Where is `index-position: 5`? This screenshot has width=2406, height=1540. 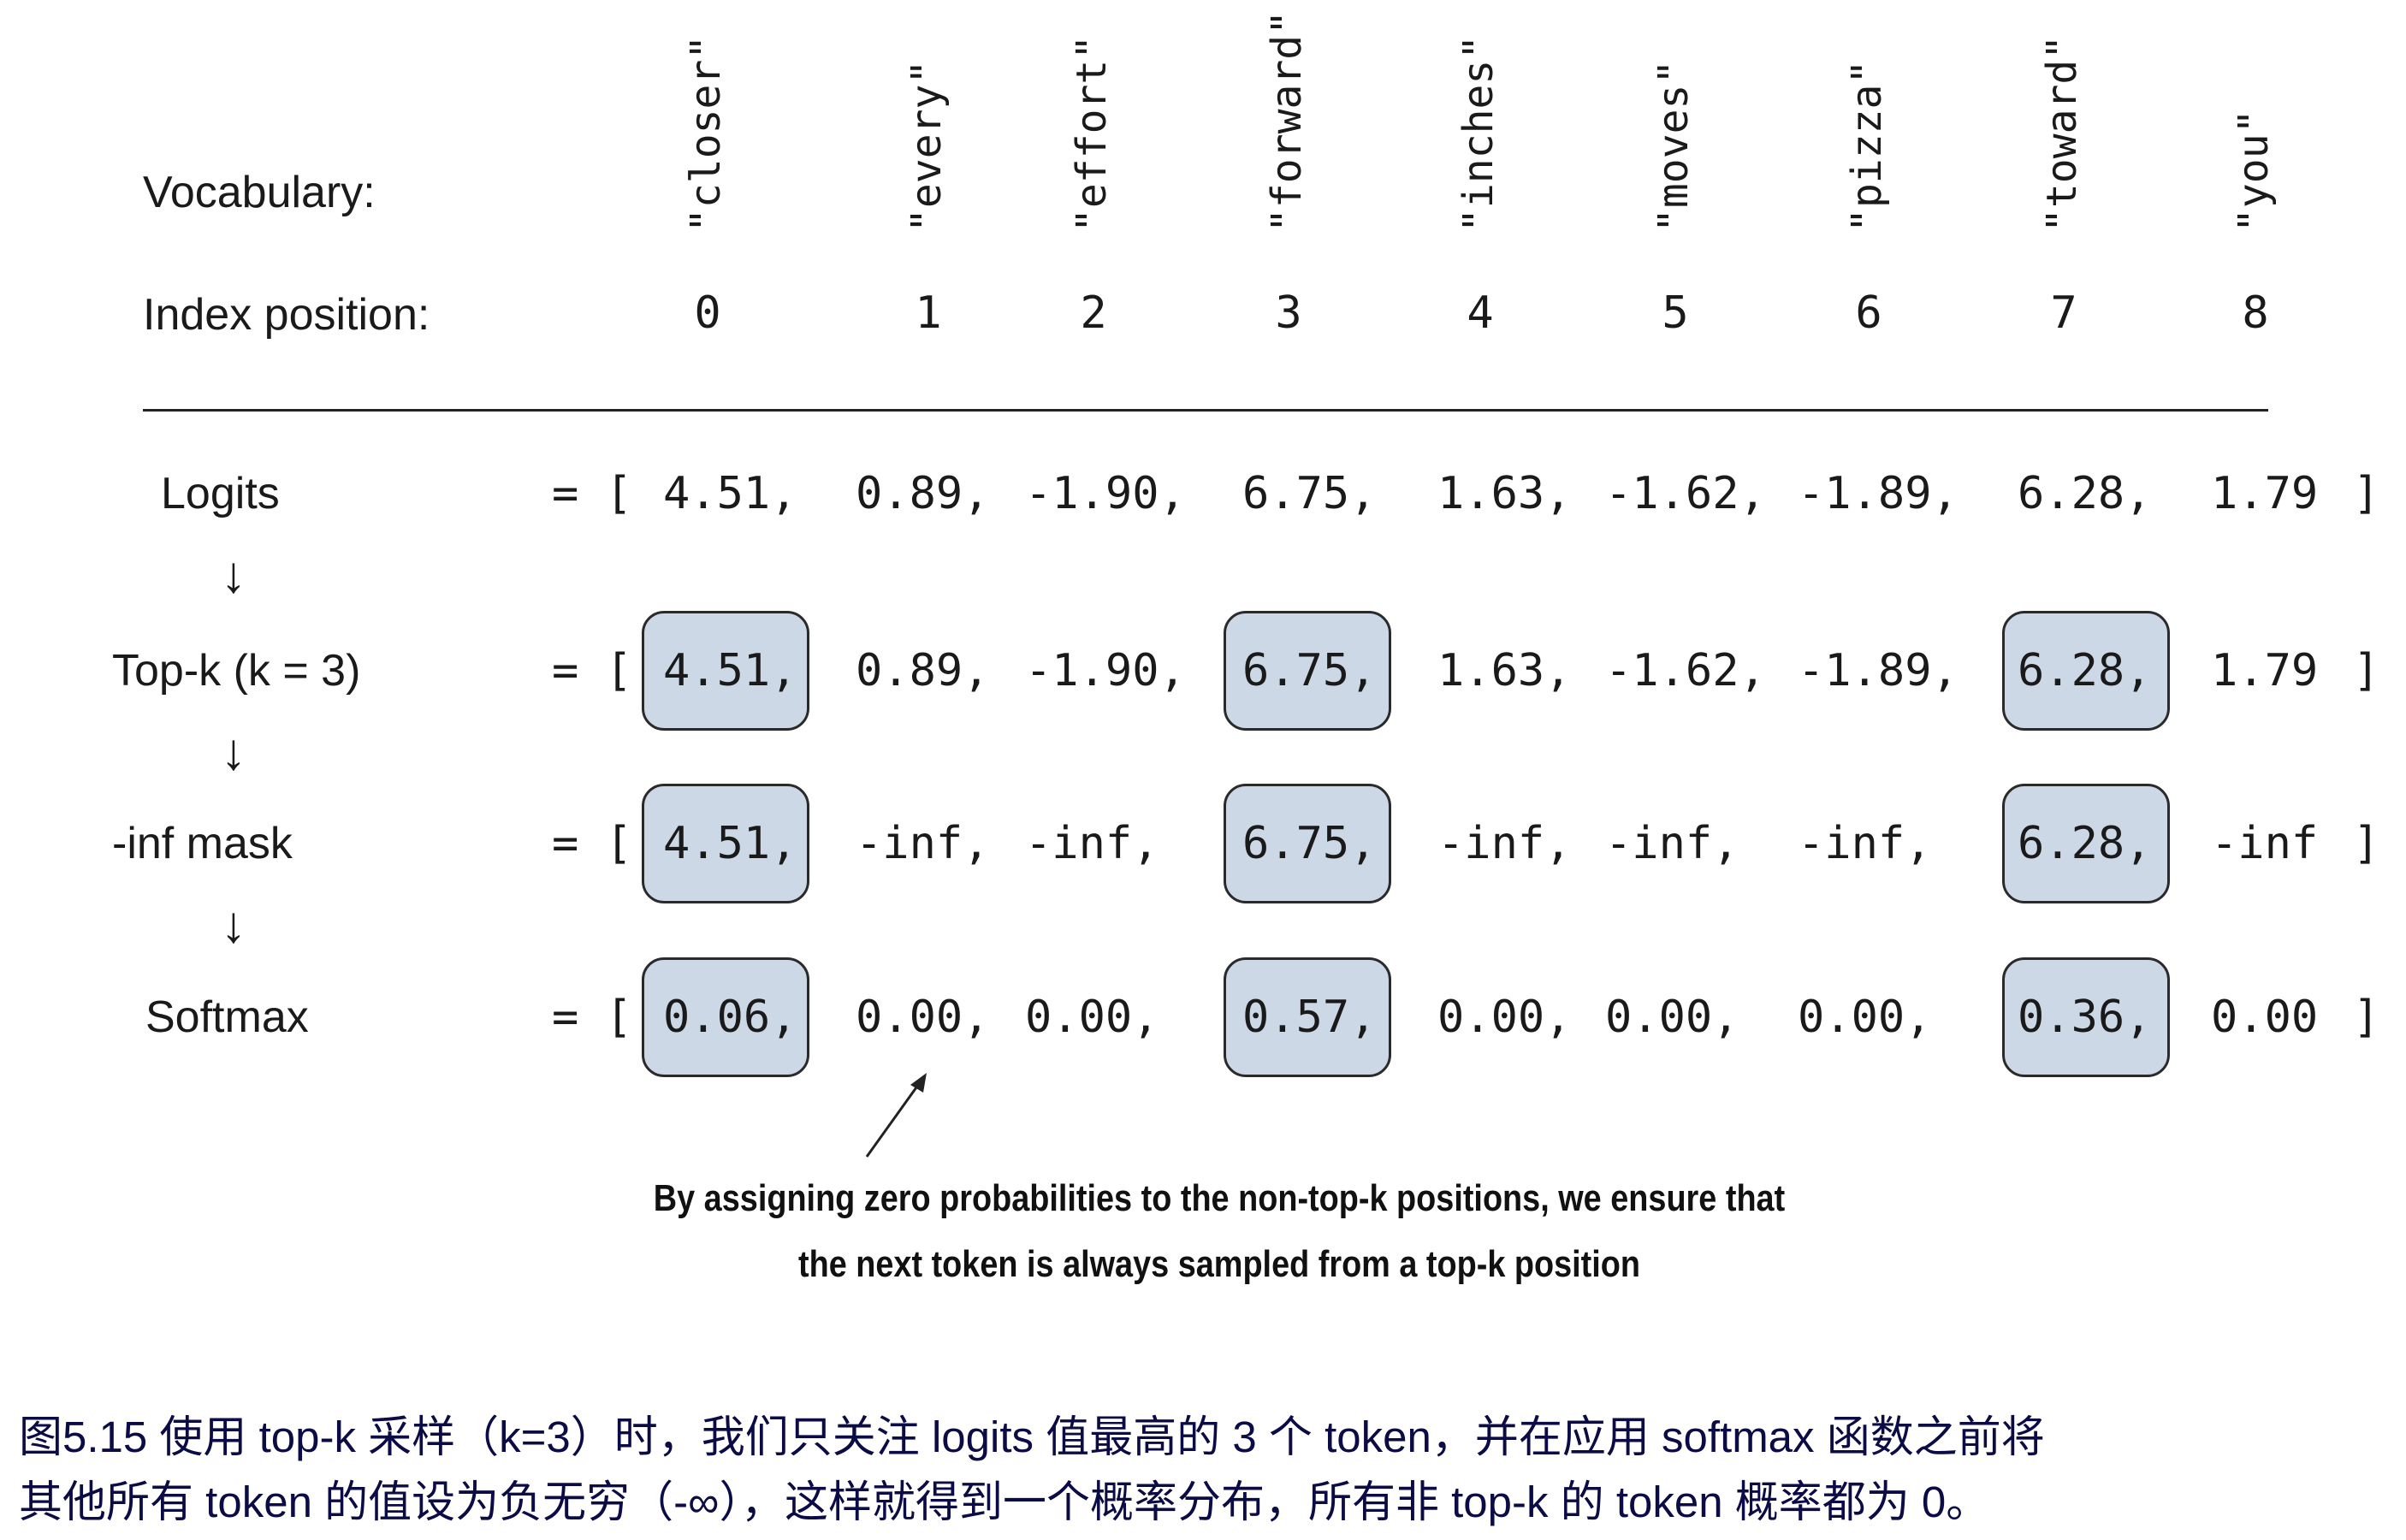
index-position: 5 is located at coordinates (1675, 313).